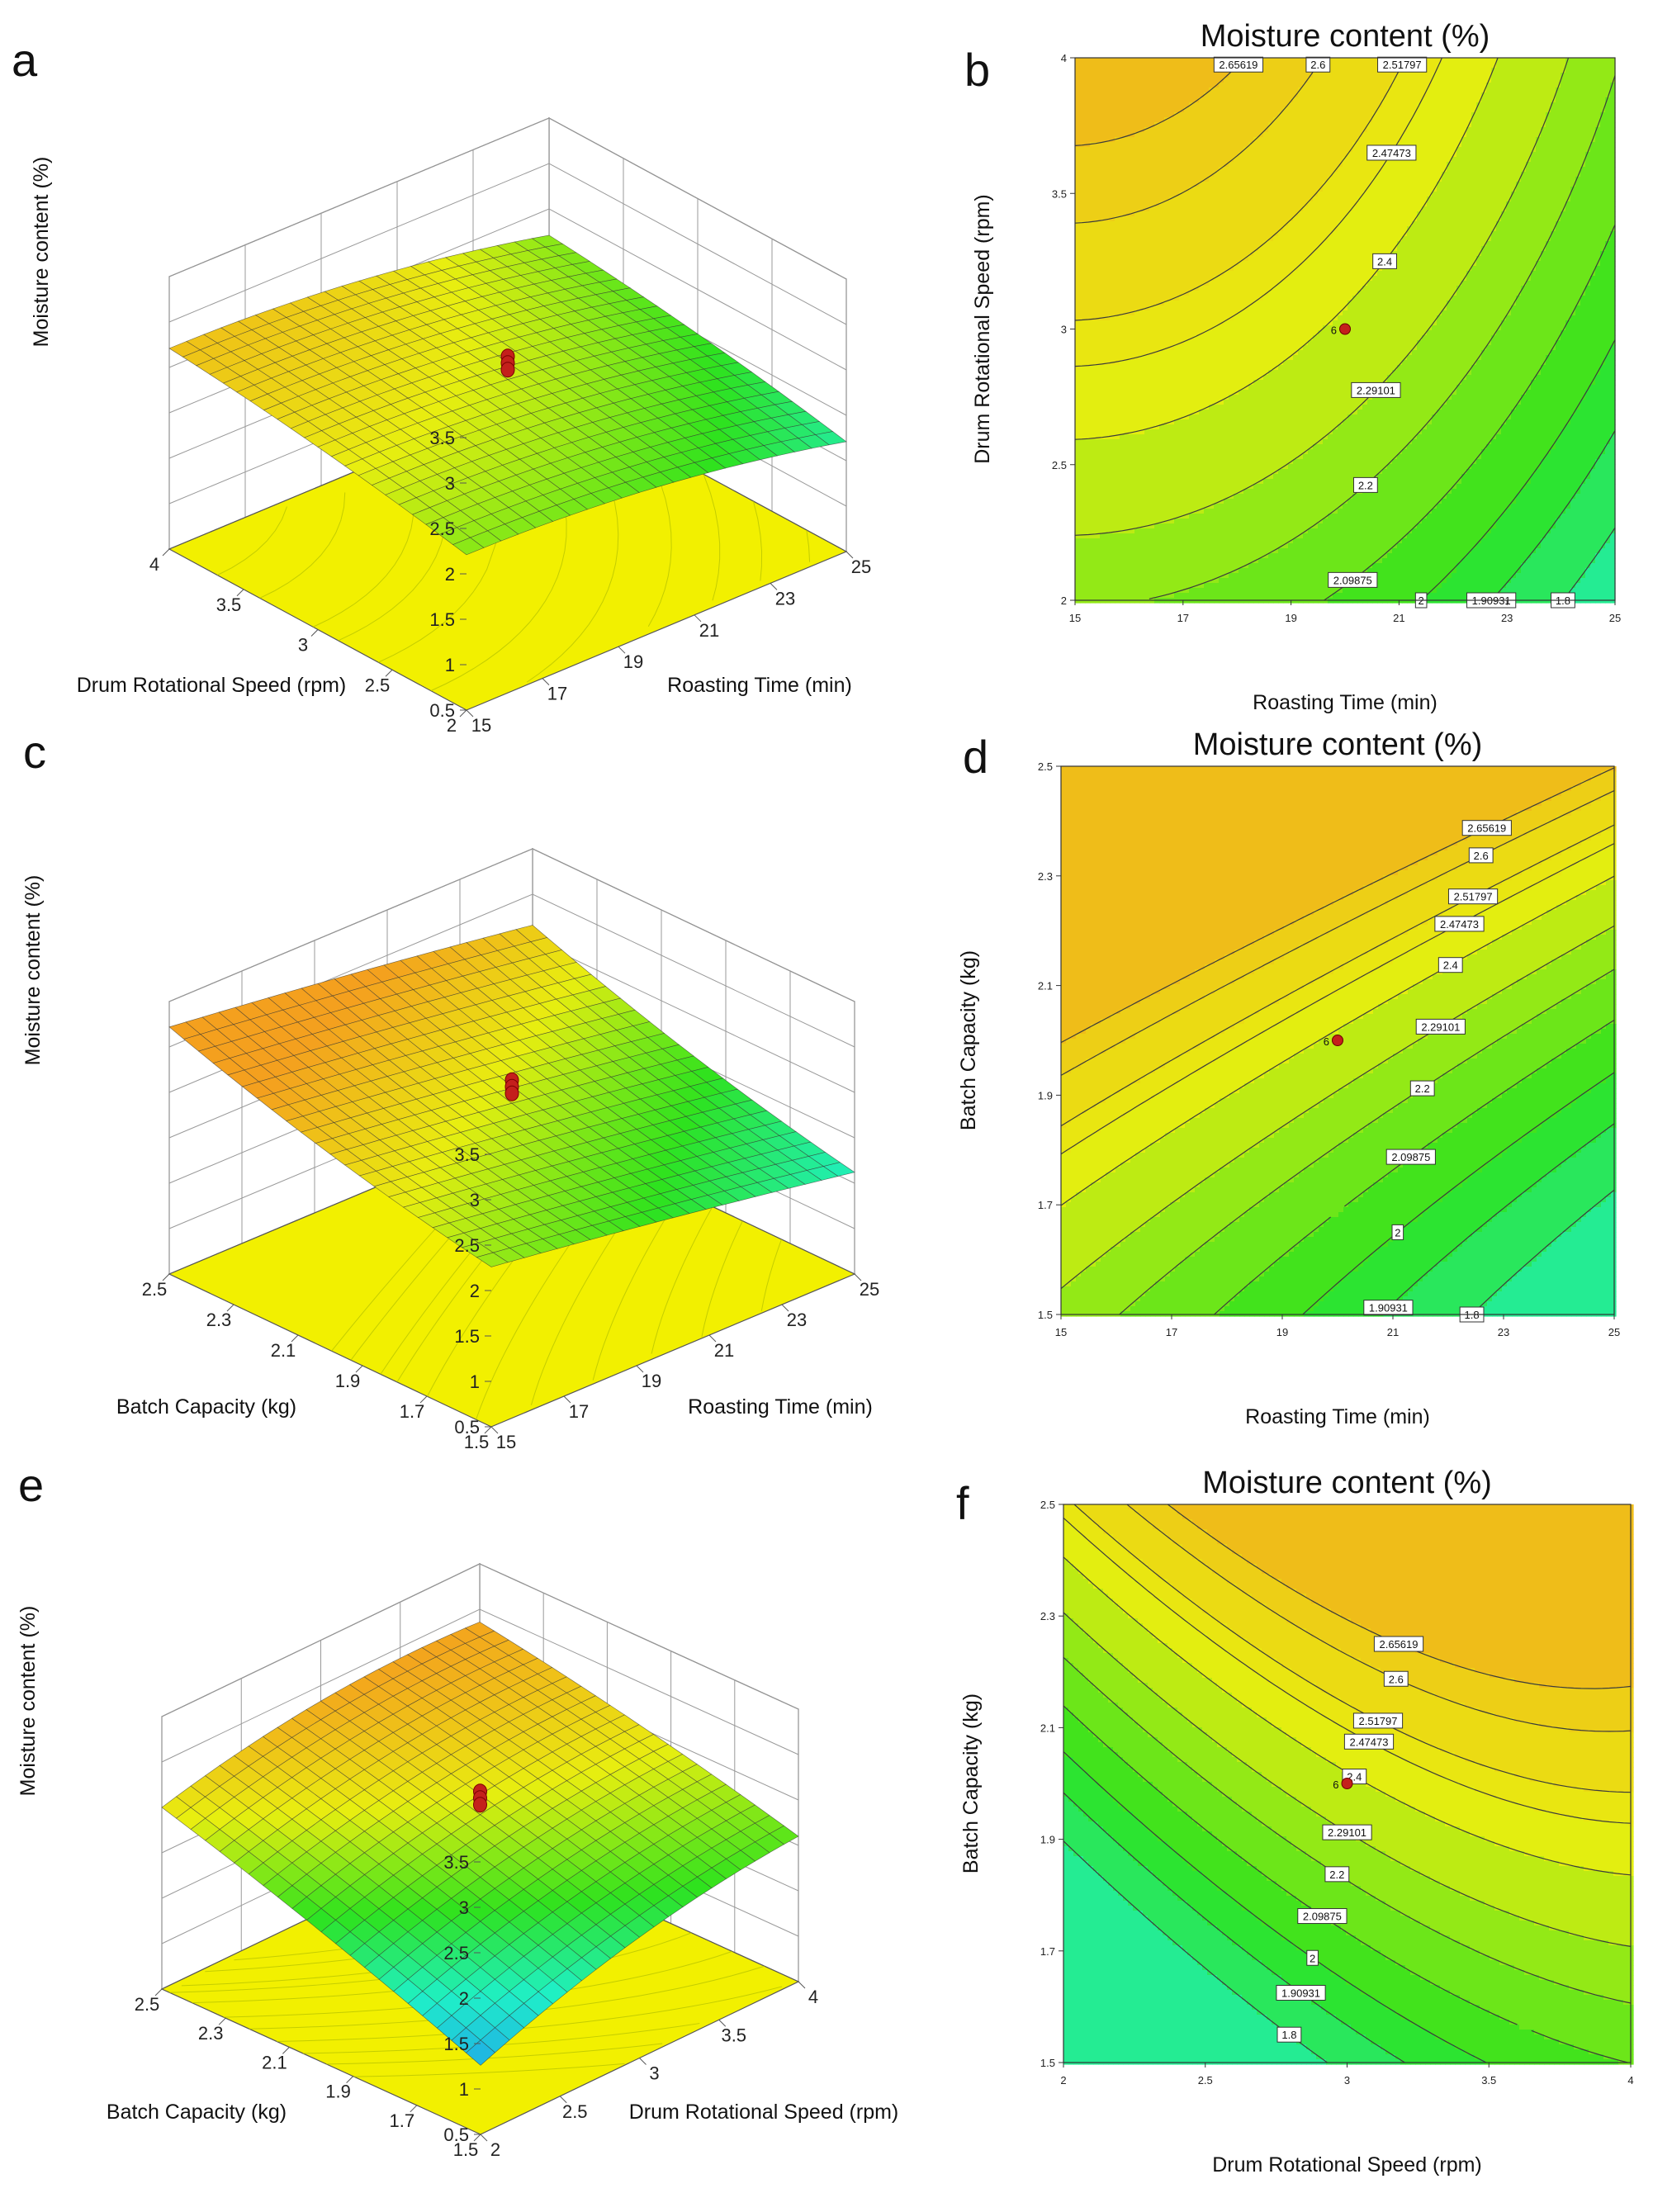 The height and width of the screenshot is (2212, 1653). What do you see at coordinates (507, 395) in the screenshot?
I see `surface-mesh` at bounding box center [507, 395].